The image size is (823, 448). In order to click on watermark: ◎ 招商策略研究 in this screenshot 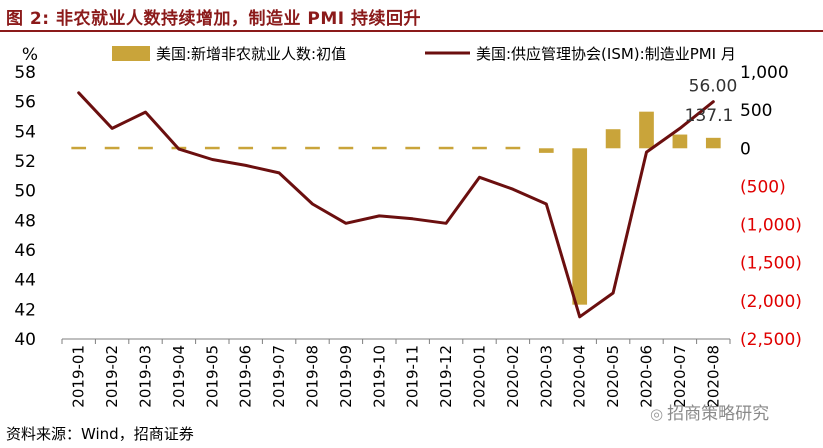, I will do `click(709, 411)`.